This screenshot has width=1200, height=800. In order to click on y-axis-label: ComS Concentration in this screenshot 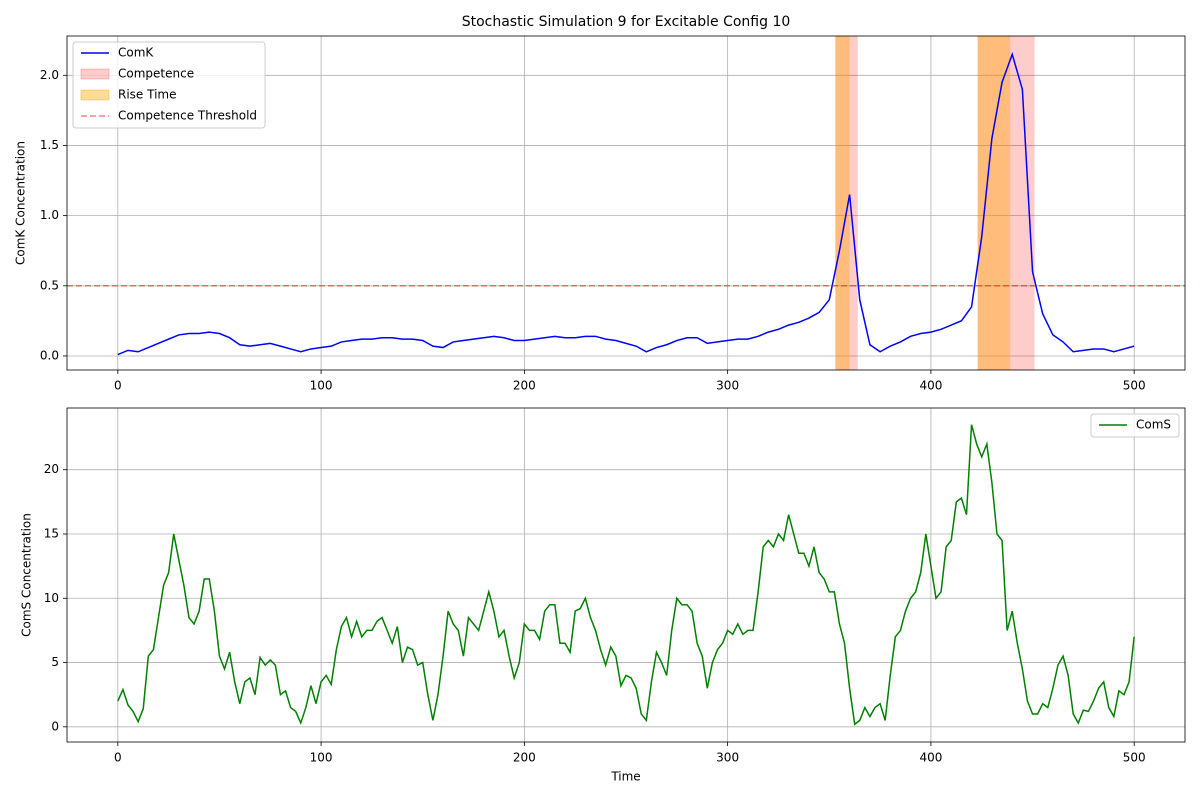, I will do `click(27, 575)`.